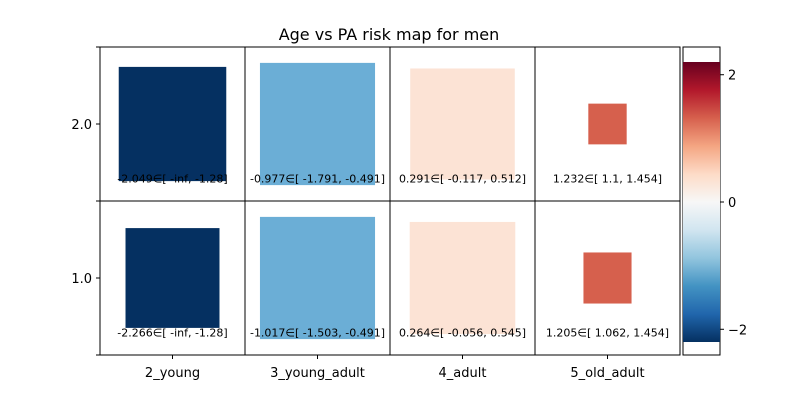 This screenshot has height=404, width=800. Describe the element at coordinates (732, 76) in the screenshot. I see `colorbar-tick-label: 2` at that location.